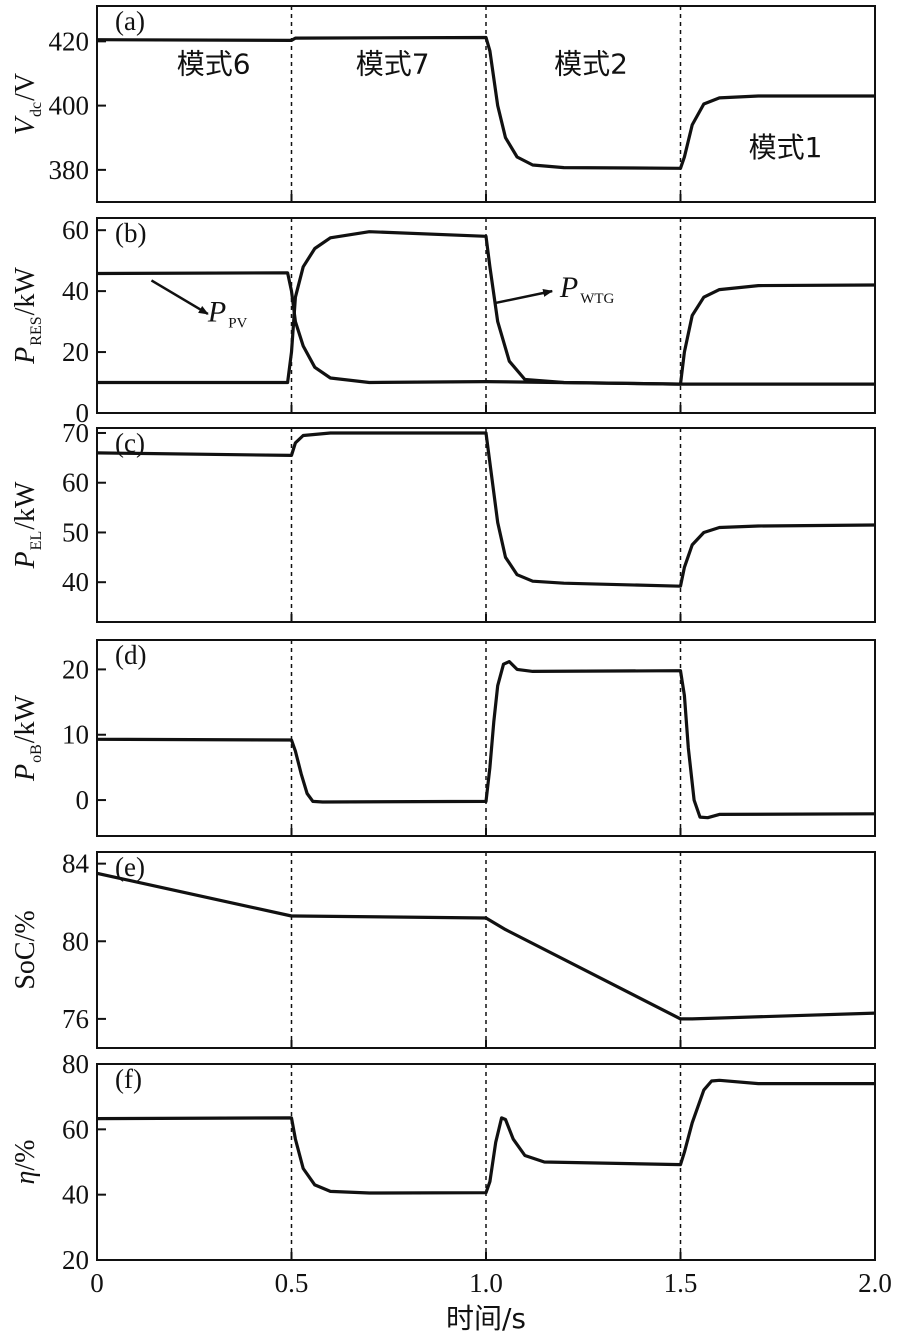  I want to click on y-axis-label: SoC/%, so click(25, 949).